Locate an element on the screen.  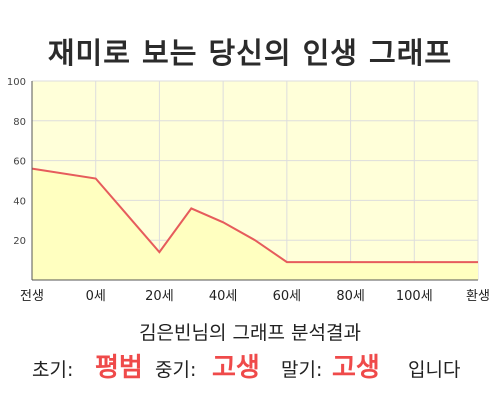
x-tick-label: 40세 is located at coordinates (223, 296).